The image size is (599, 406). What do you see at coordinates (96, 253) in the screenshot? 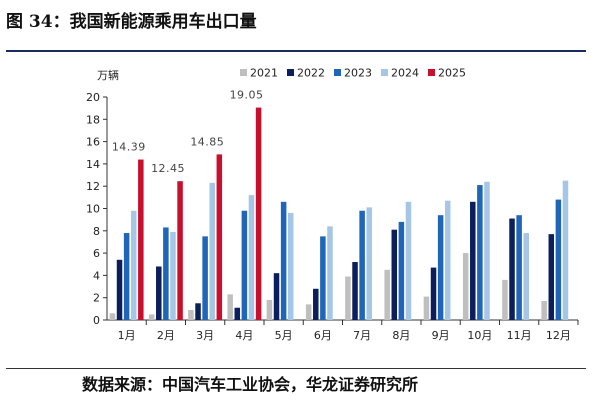
I see `y-tick-label: 6` at bounding box center [96, 253].